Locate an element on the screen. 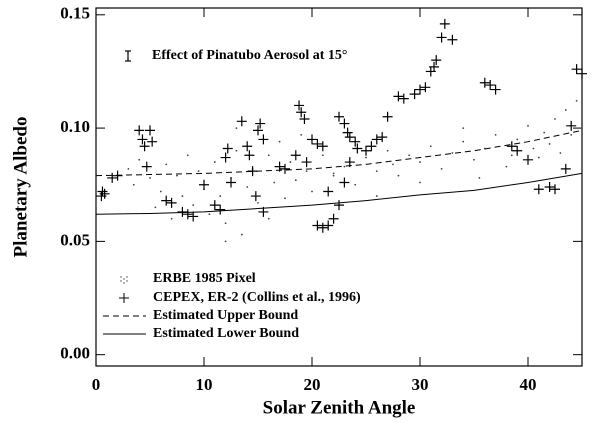 This screenshot has height=423, width=596. y-axis-label: Planetary Albedo is located at coordinates (20, 187).